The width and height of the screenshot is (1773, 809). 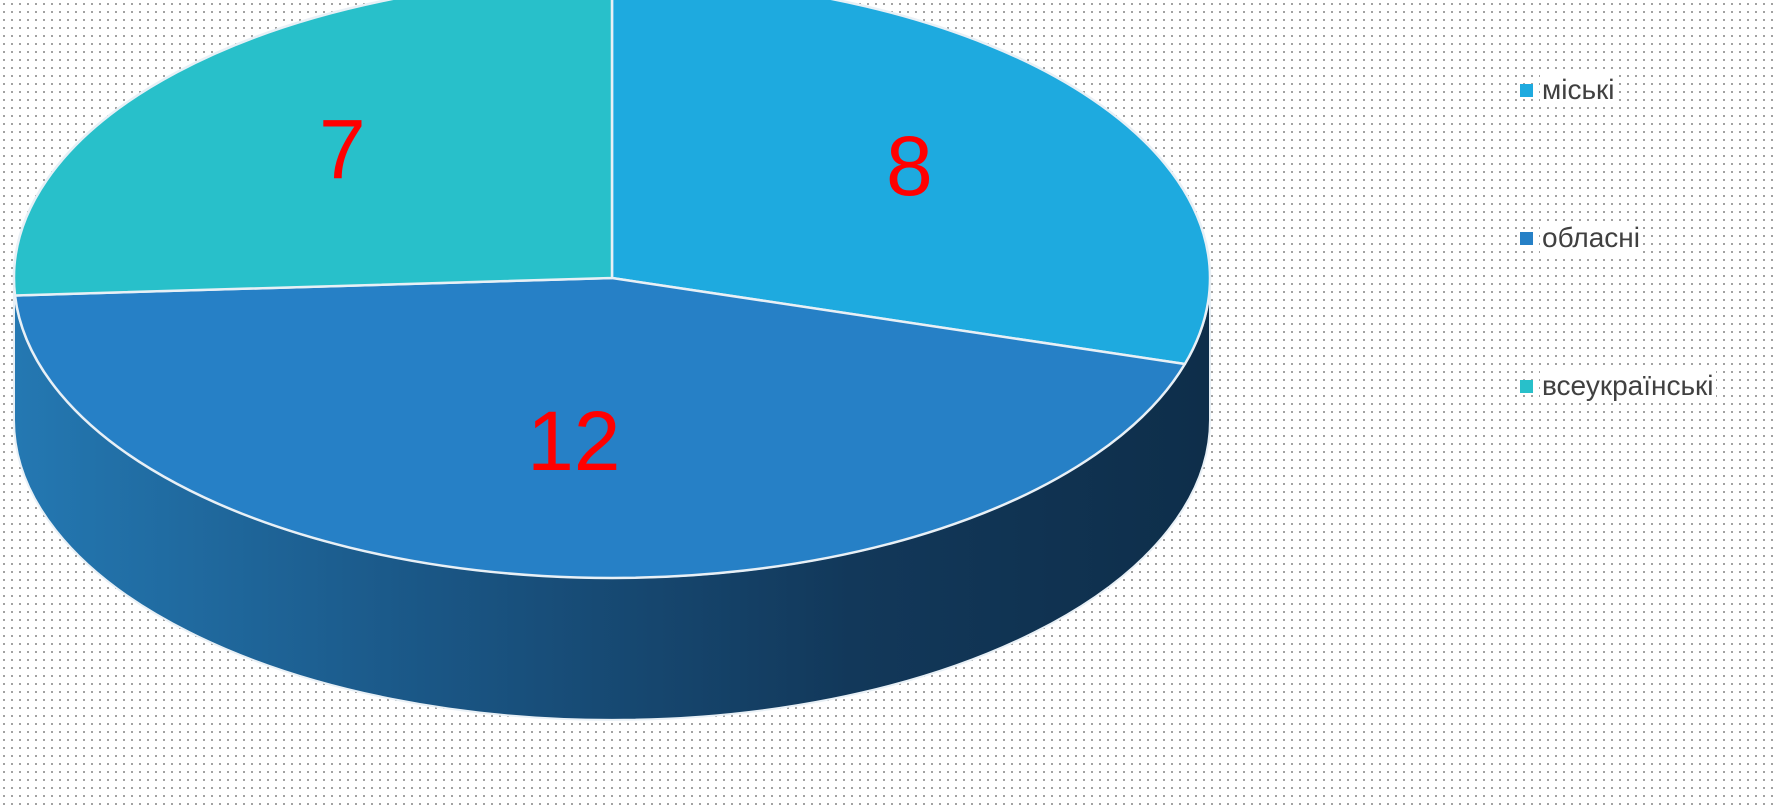 What do you see at coordinates (1591, 238) in the screenshot?
I see `legend-label: обласні` at bounding box center [1591, 238].